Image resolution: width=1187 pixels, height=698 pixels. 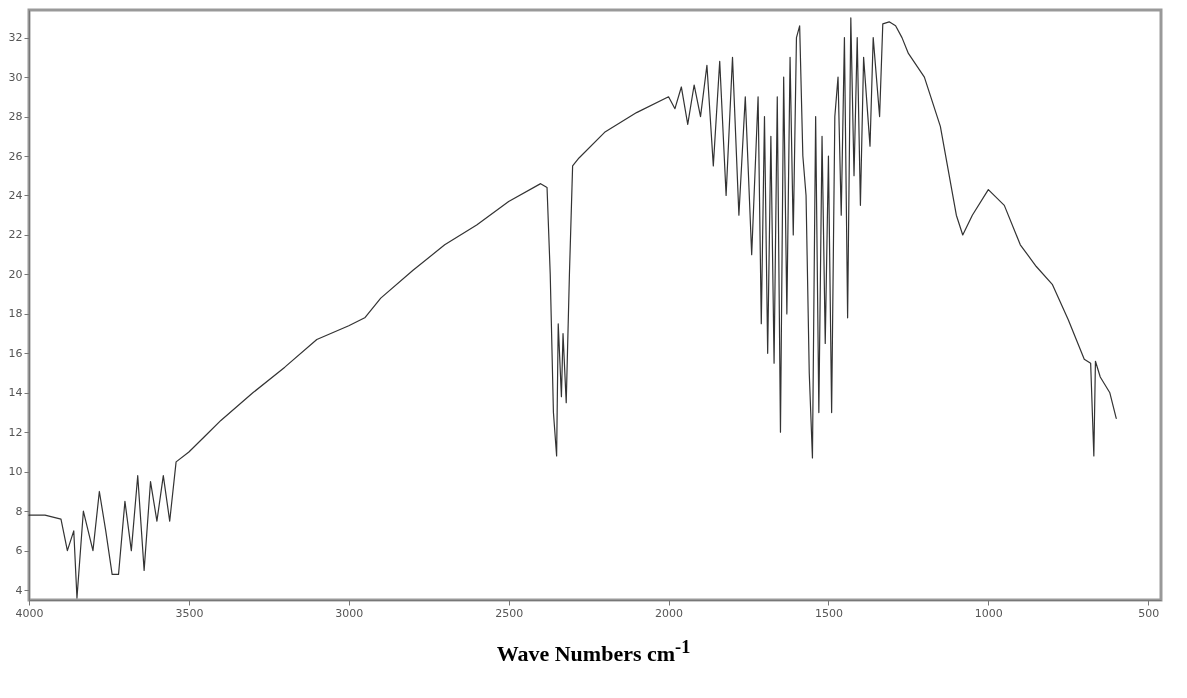 I want to click on y-tick-label: 14, so click(x=15, y=393).